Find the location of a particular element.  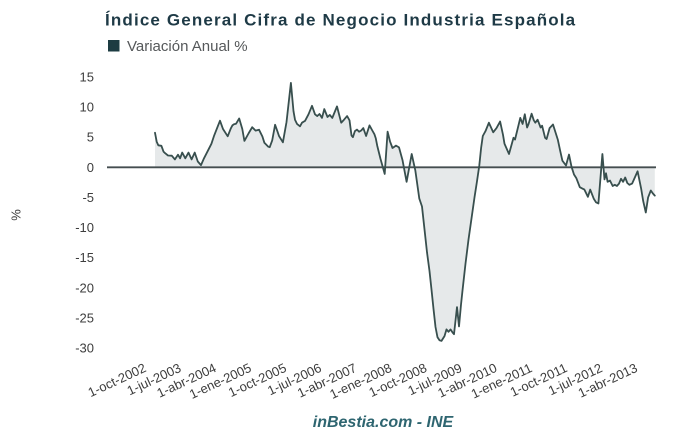

svg-text: -30 is located at coordinates (84, 348).